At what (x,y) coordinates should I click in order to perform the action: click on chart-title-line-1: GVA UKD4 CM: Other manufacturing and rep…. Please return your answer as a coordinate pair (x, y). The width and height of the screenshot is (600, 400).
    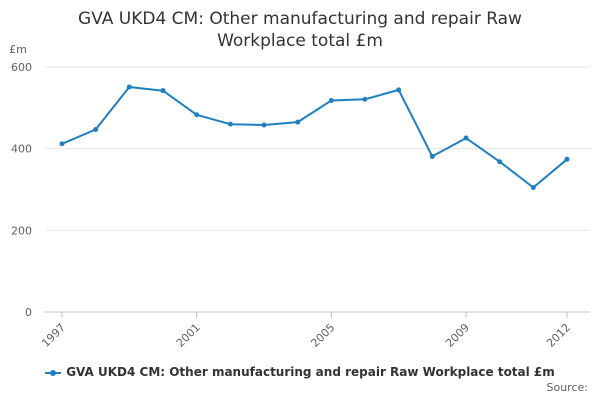
    Looking at the image, I should click on (300, 19).